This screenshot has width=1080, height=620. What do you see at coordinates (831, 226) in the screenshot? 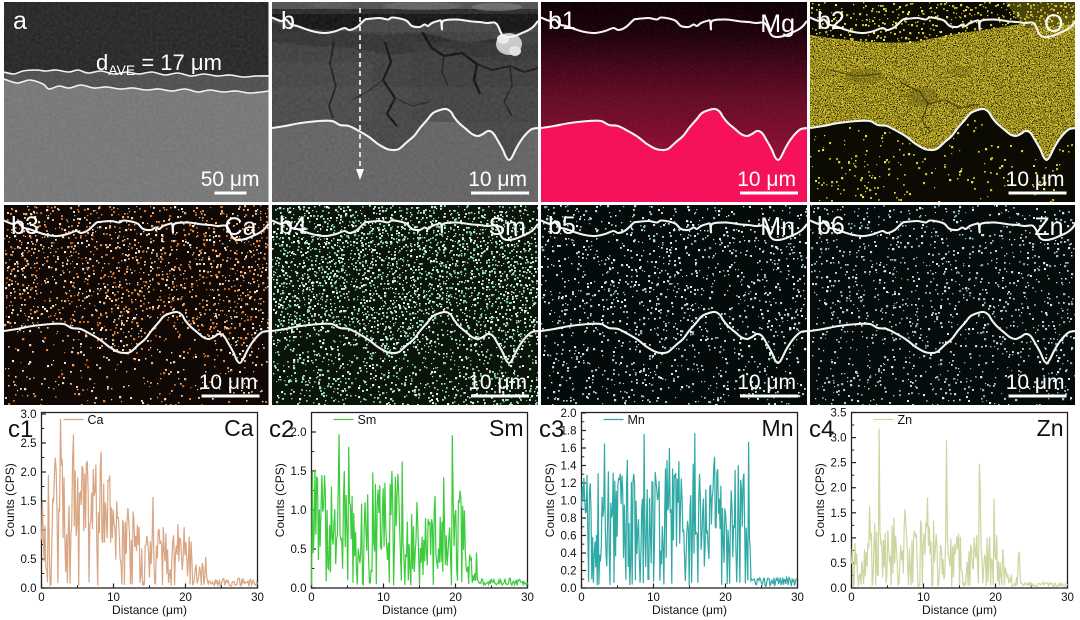
I see `svg-text: b6` at bounding box center [831, 226].